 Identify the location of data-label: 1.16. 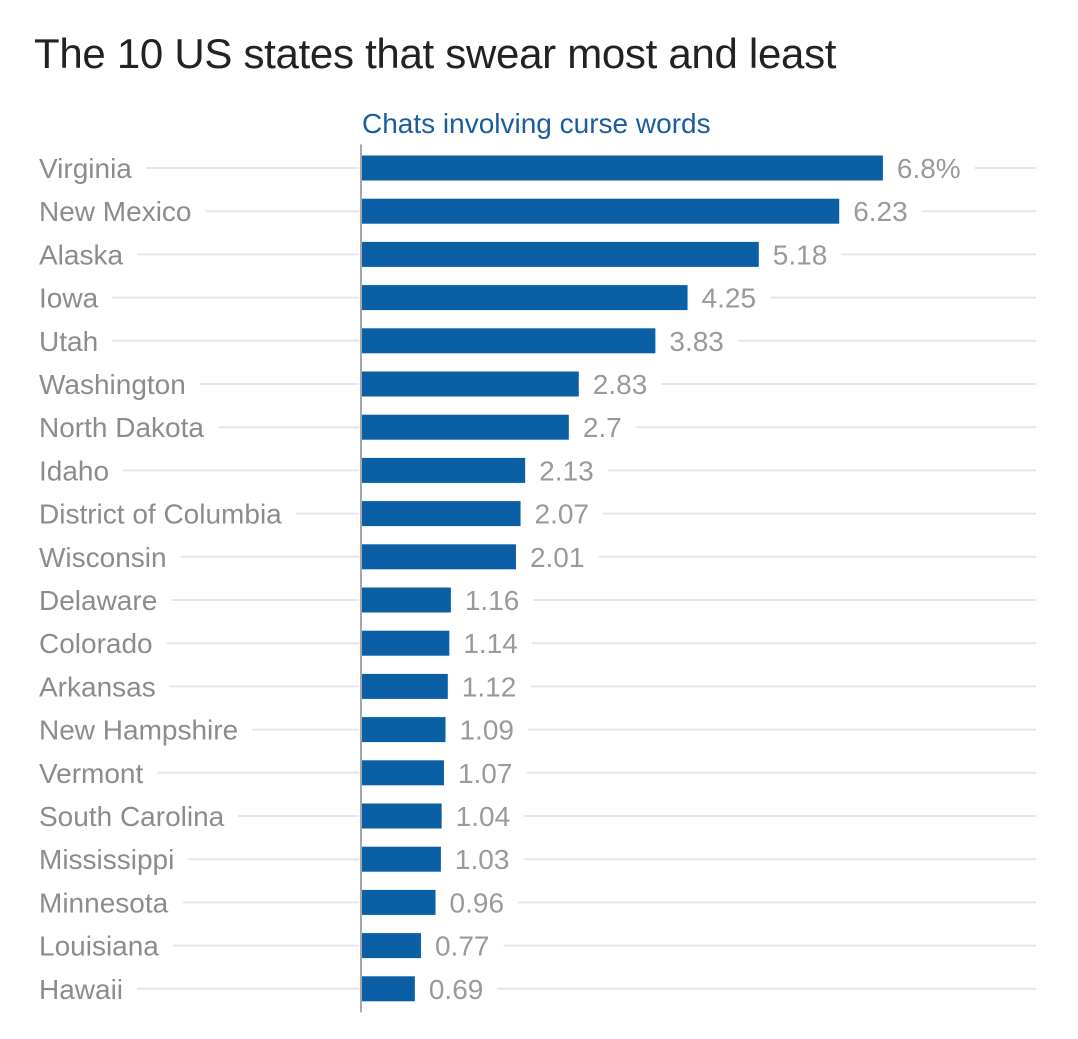
(492, 600).